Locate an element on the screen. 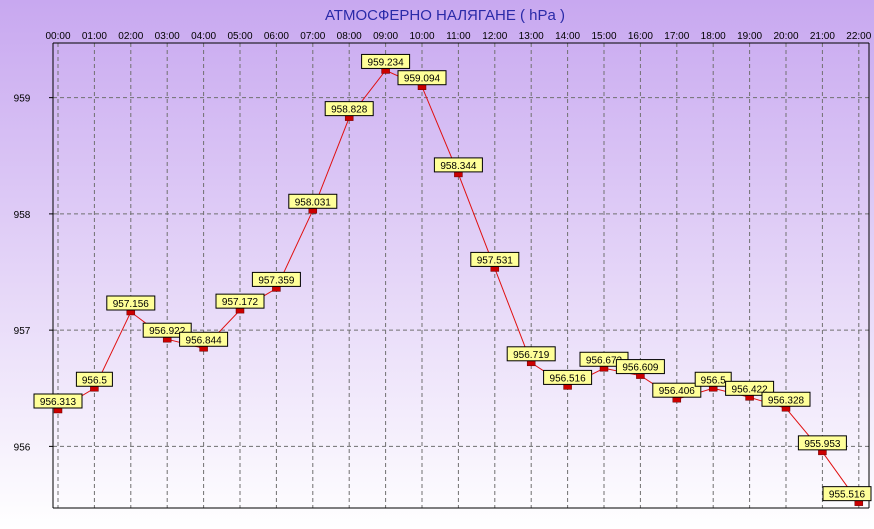  data-label: 957.172 is located at coordinates (240, 301).